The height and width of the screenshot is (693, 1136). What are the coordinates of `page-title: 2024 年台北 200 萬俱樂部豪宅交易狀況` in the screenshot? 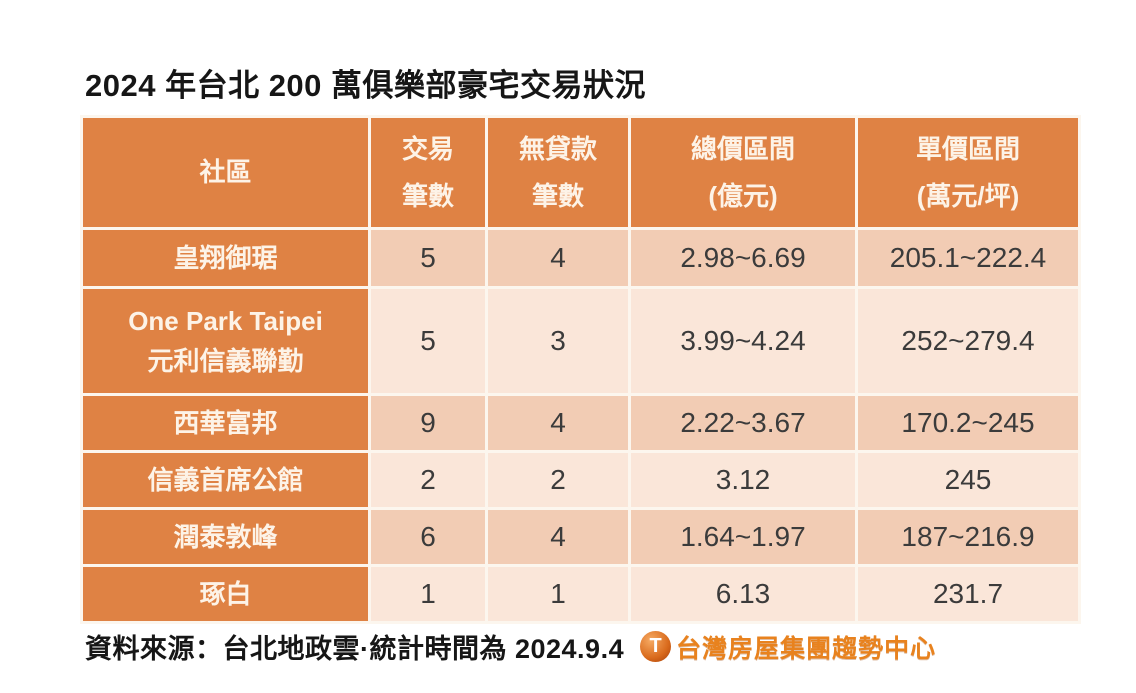 It's located at (366, 85).